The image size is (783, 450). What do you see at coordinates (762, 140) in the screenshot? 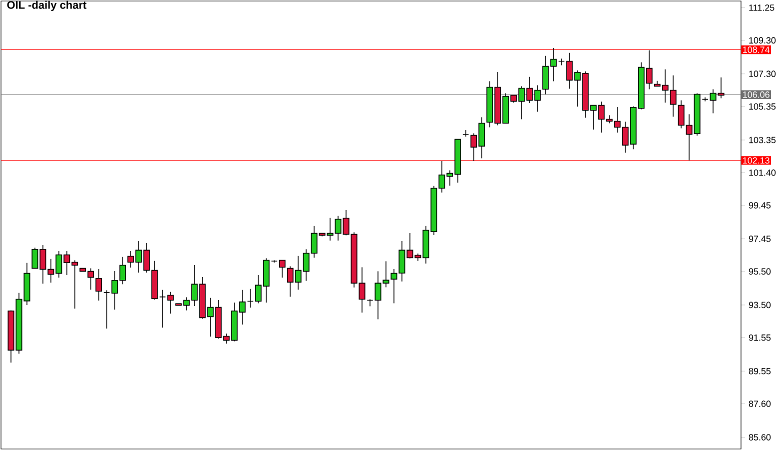
I see `y-tick-label: 103.35` at bounding box center [762, 140].